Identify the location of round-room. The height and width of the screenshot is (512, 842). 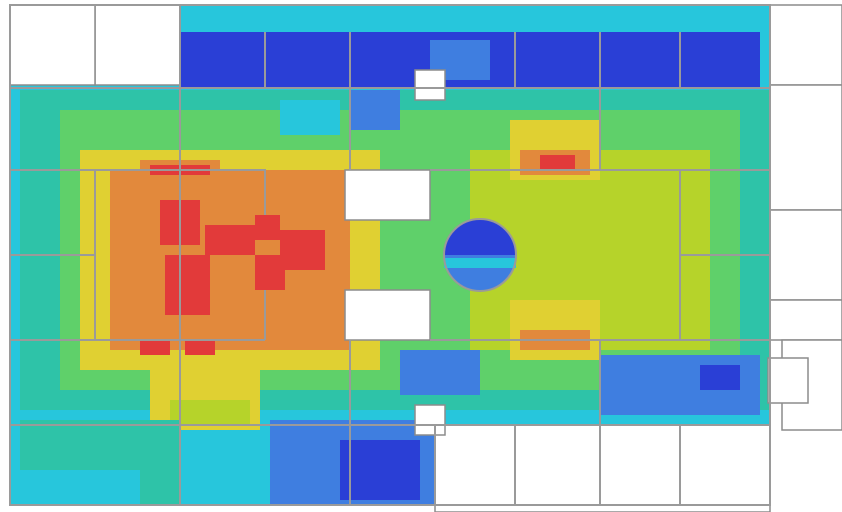
(480, 255).